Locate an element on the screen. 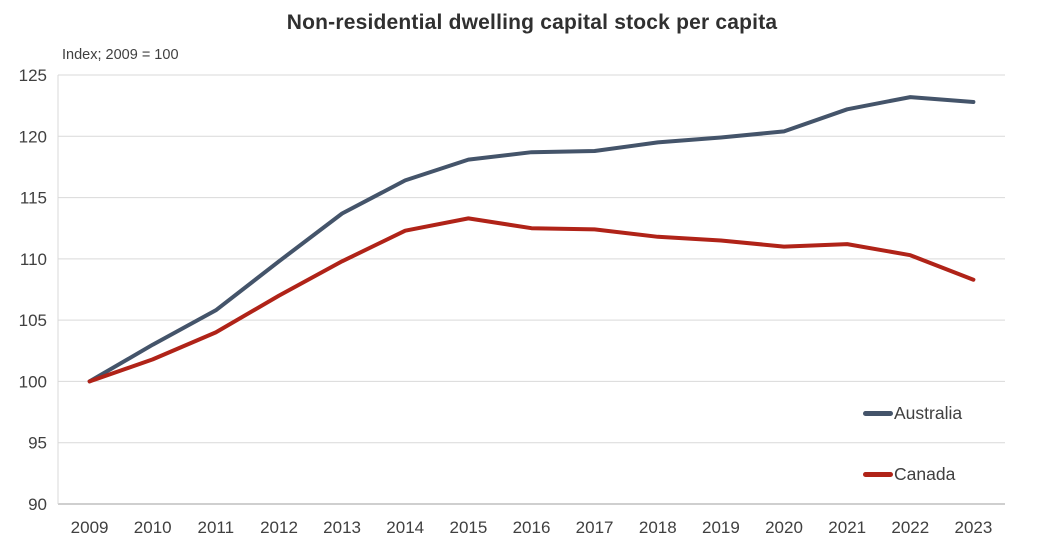 This screenshot has height=555, width=1064. y-tick-label: 90 is located at coordinates (37, 504).